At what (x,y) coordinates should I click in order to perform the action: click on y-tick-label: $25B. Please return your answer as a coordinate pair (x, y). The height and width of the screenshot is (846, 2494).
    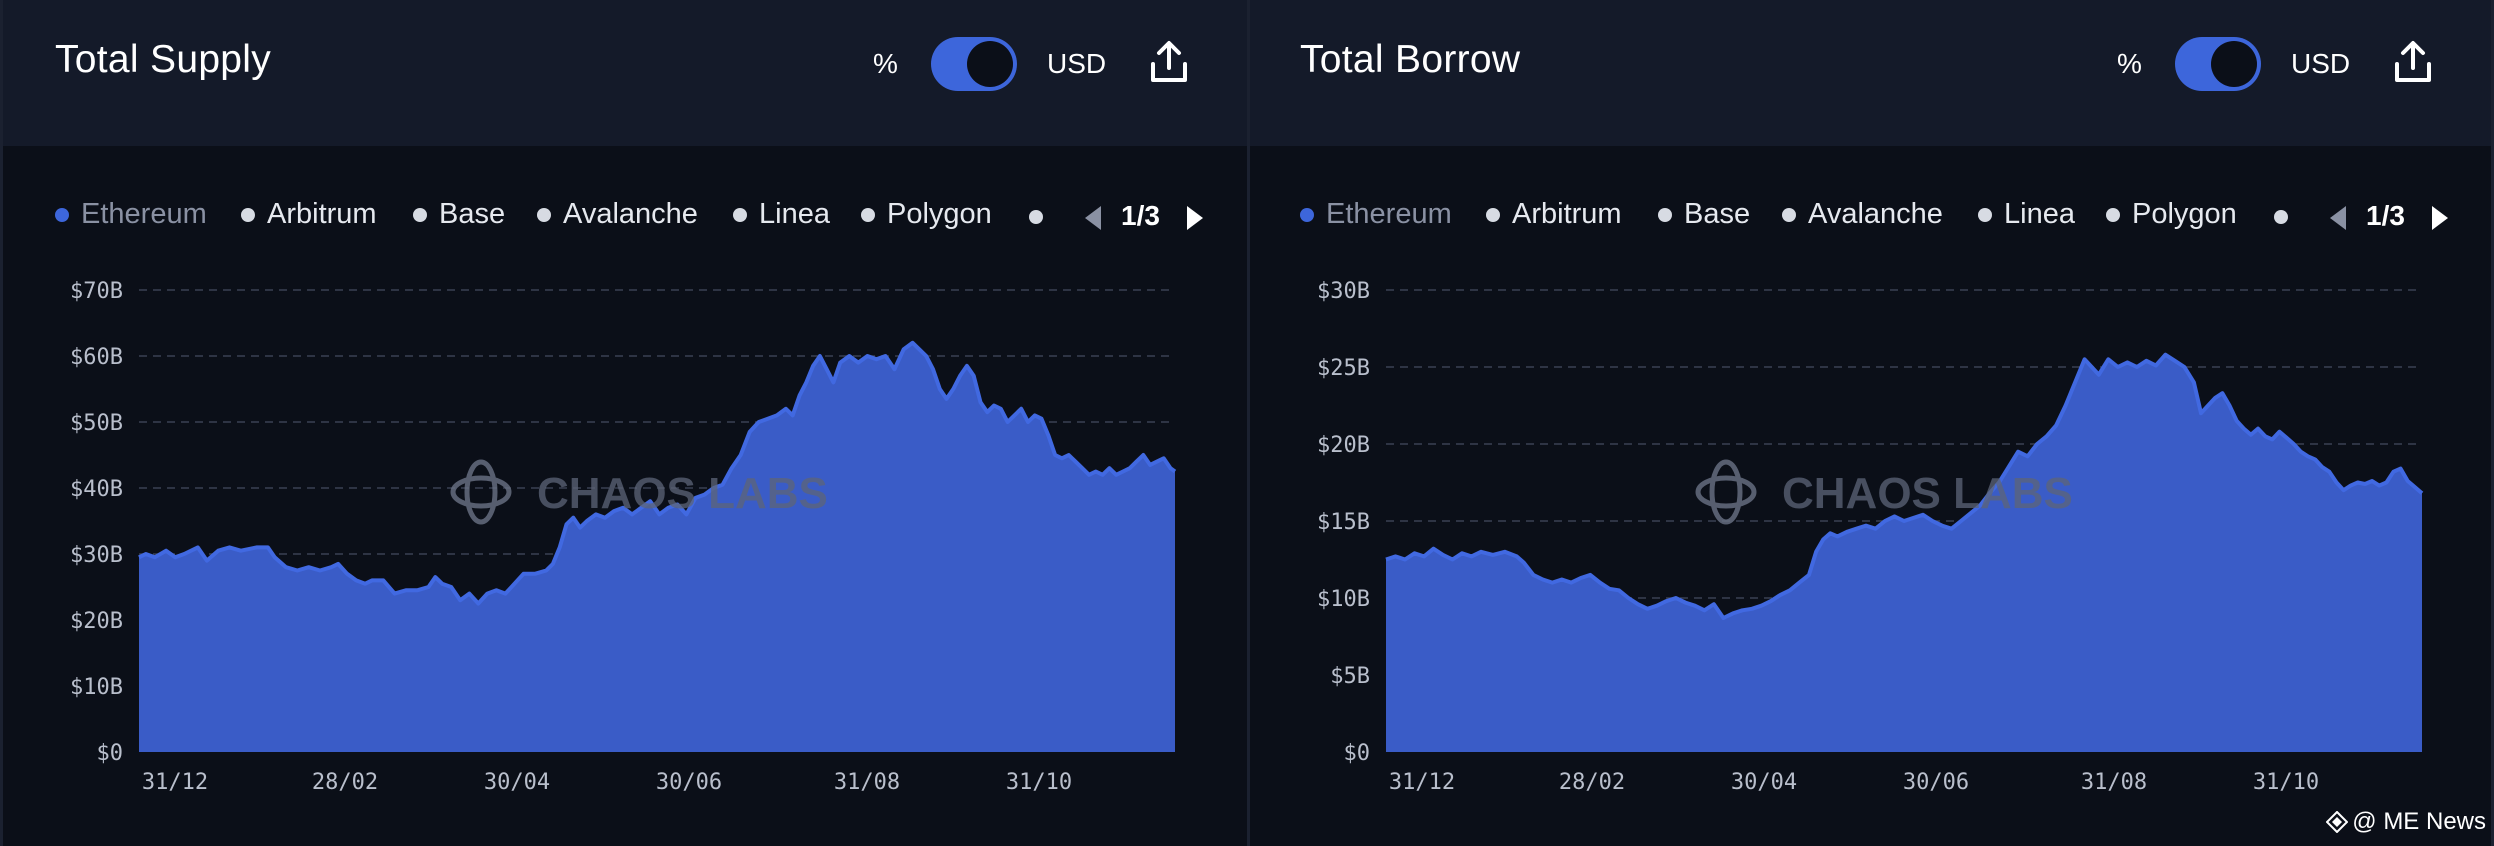
    Looking at the image, I should click on (1343, 368).